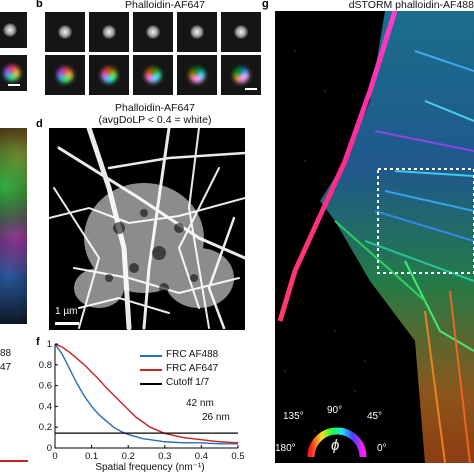 Image resolution: width=474 pixels, height=474 pixels. Describe the element at coordinates (192, 354) in the screenshot. I see `legend-label: FRC AF488` at that location.